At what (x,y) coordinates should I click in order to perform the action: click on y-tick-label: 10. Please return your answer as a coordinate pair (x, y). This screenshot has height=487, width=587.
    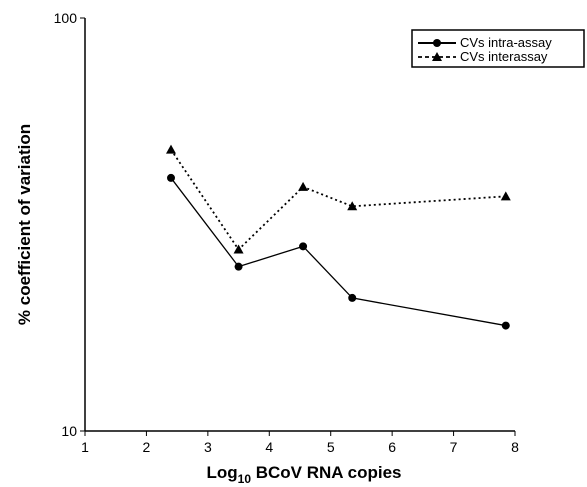
    Looking at the image, I should click on (69, 431).